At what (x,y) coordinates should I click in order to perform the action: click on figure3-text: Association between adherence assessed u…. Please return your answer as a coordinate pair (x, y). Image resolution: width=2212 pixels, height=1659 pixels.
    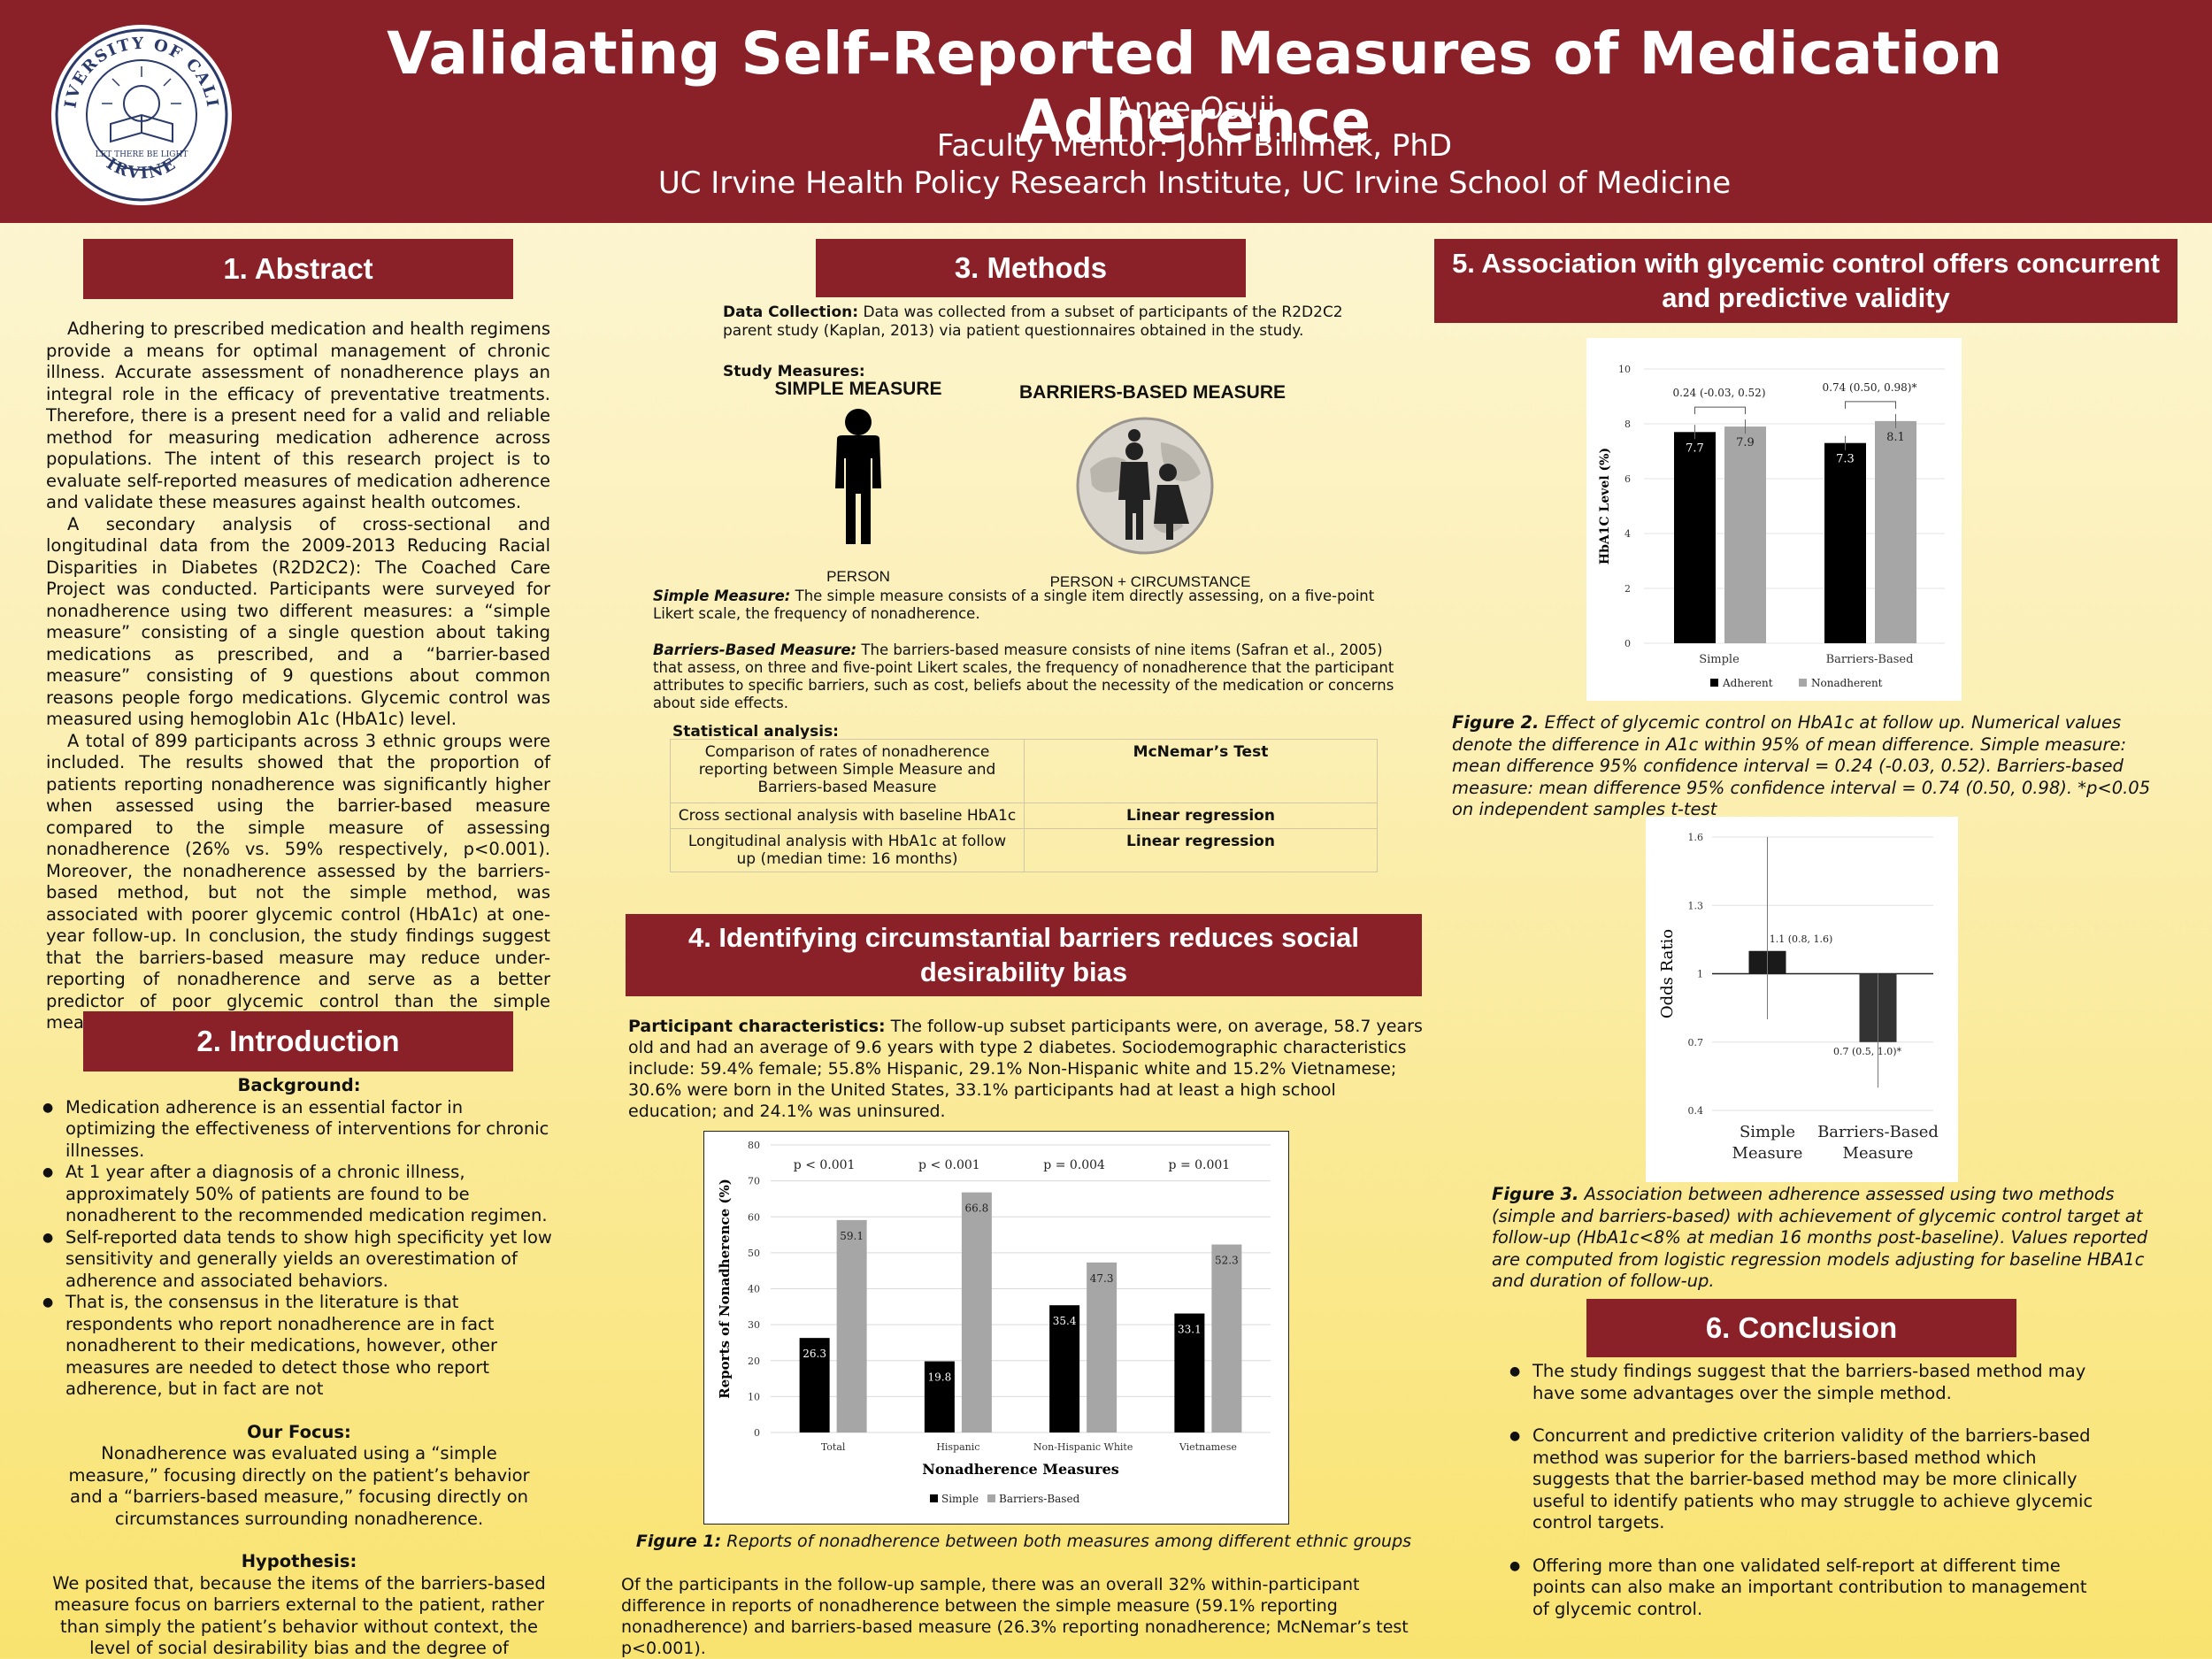
    Looking at the image, I should click on (1820, 1237).